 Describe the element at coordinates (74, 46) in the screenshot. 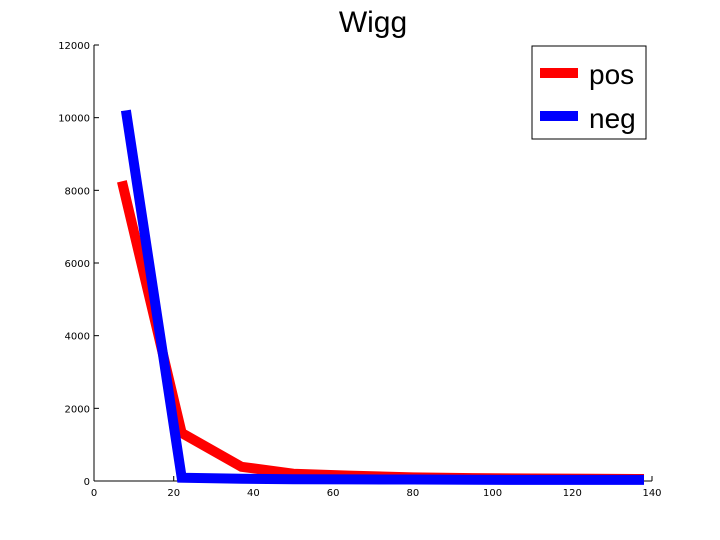

I see `y-tick-label: 12000` at that location.